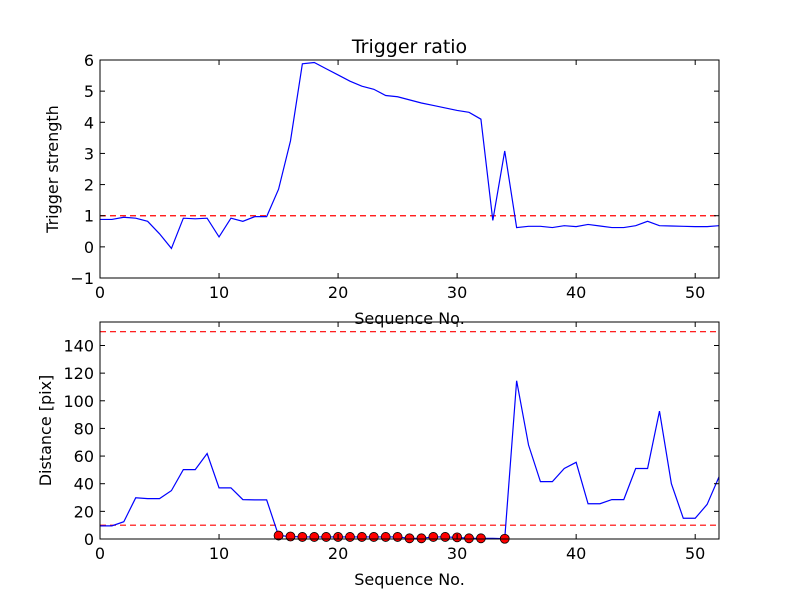  I want to click on y-tick-label: 1, so click(89, 216).